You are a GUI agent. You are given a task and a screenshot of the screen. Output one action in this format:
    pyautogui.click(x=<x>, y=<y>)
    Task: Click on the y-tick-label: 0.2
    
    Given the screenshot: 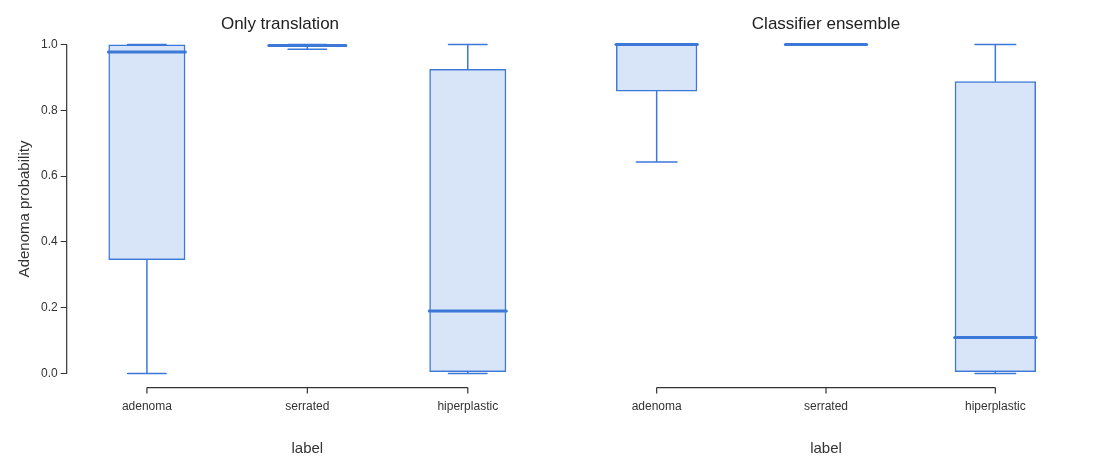 What is the action you would take?
    pyautogui.click(x=49, y=307)
    